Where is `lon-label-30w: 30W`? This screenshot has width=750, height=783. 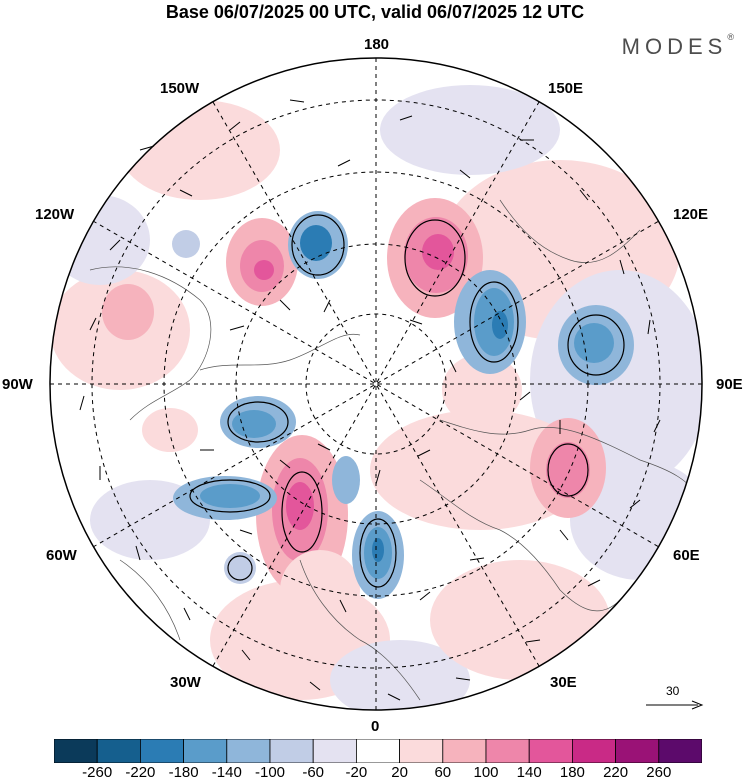
lon-label-30w: 30W is located at coordinates (185, 682).